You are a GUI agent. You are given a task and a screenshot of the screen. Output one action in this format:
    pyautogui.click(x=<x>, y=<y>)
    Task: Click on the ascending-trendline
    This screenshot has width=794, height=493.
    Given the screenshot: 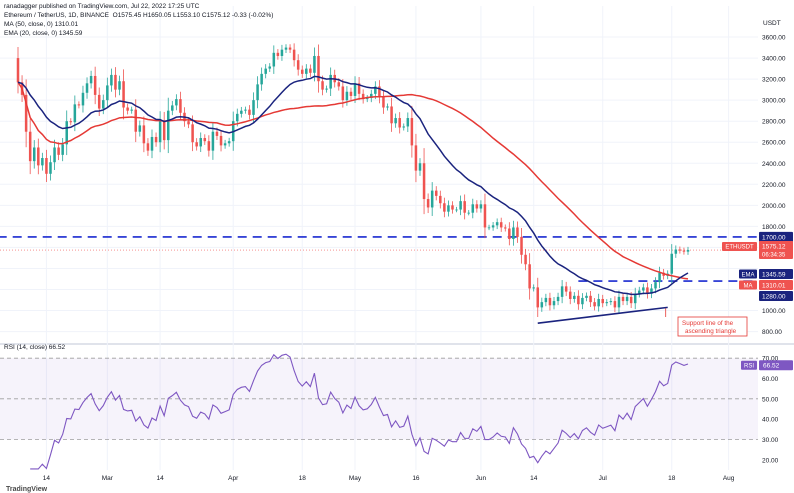 What is the action you would take?
    pyautogui.click(x=602, y=315)
    